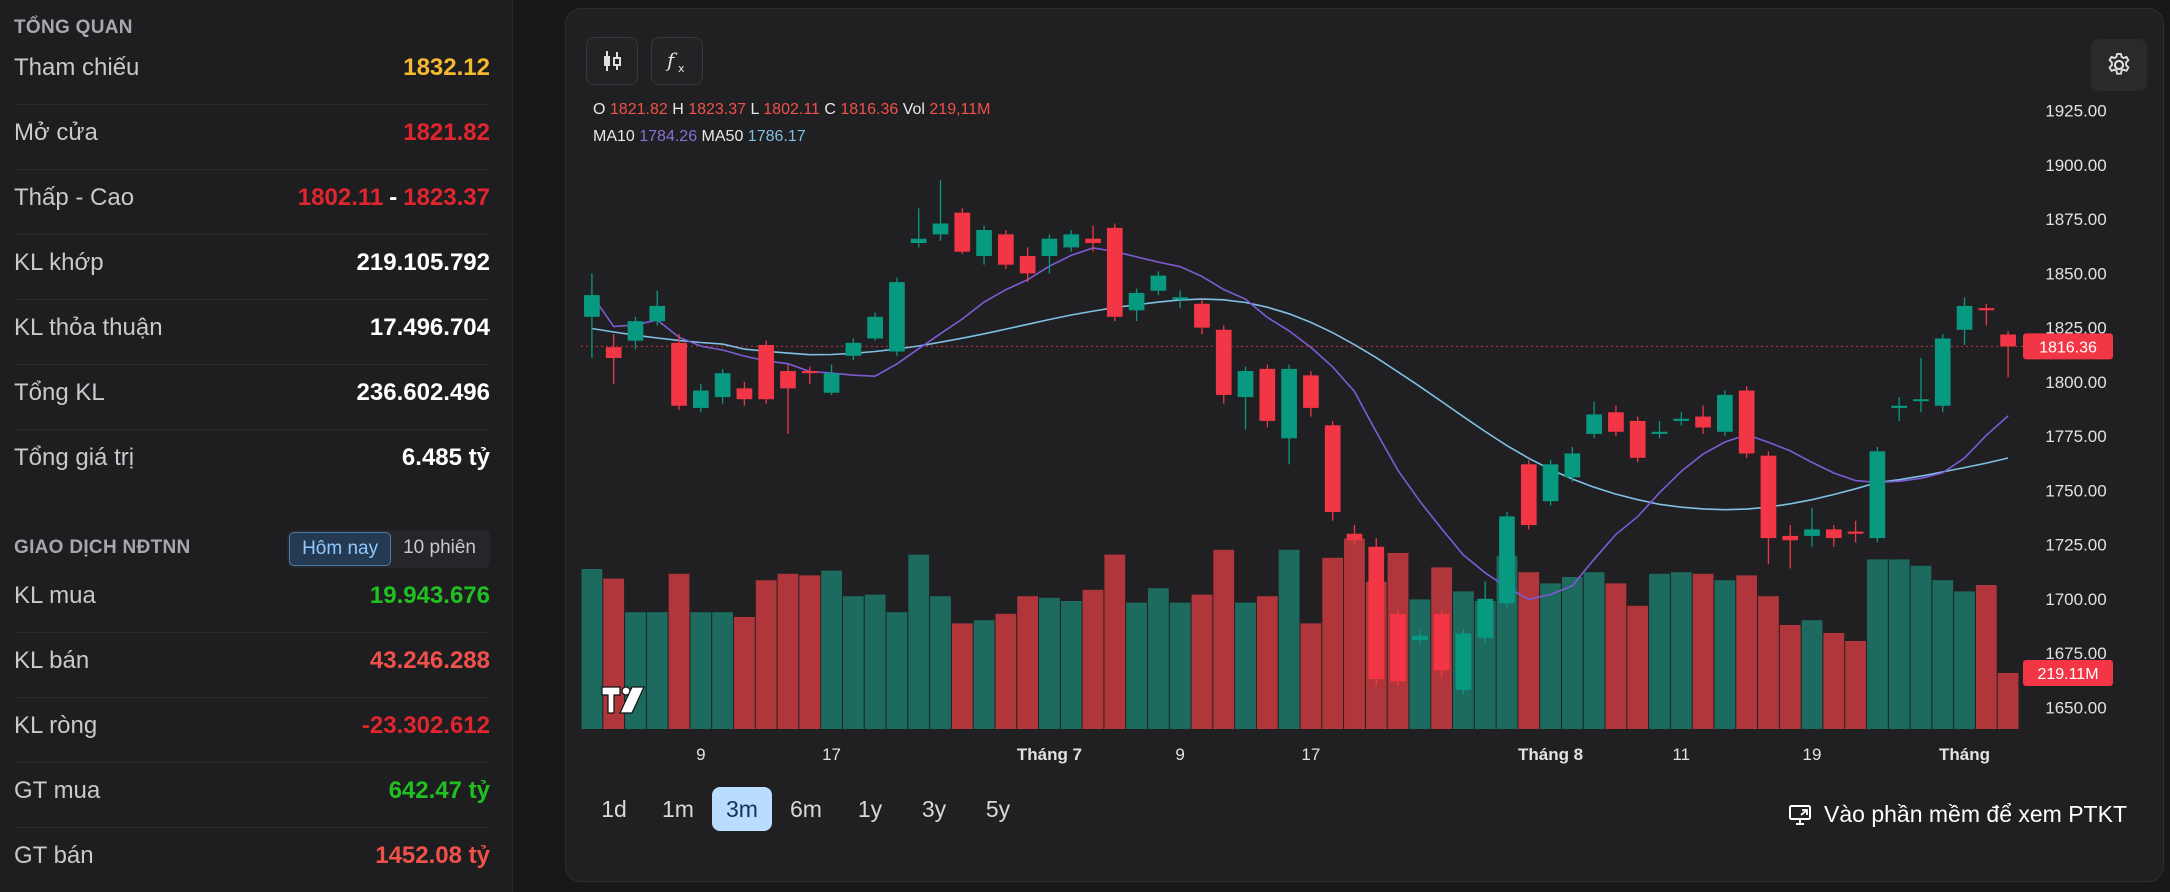 This screenshot has height=892, width=2170. I want to click on y-tick-label: 1925.00, so click(2075, 111).